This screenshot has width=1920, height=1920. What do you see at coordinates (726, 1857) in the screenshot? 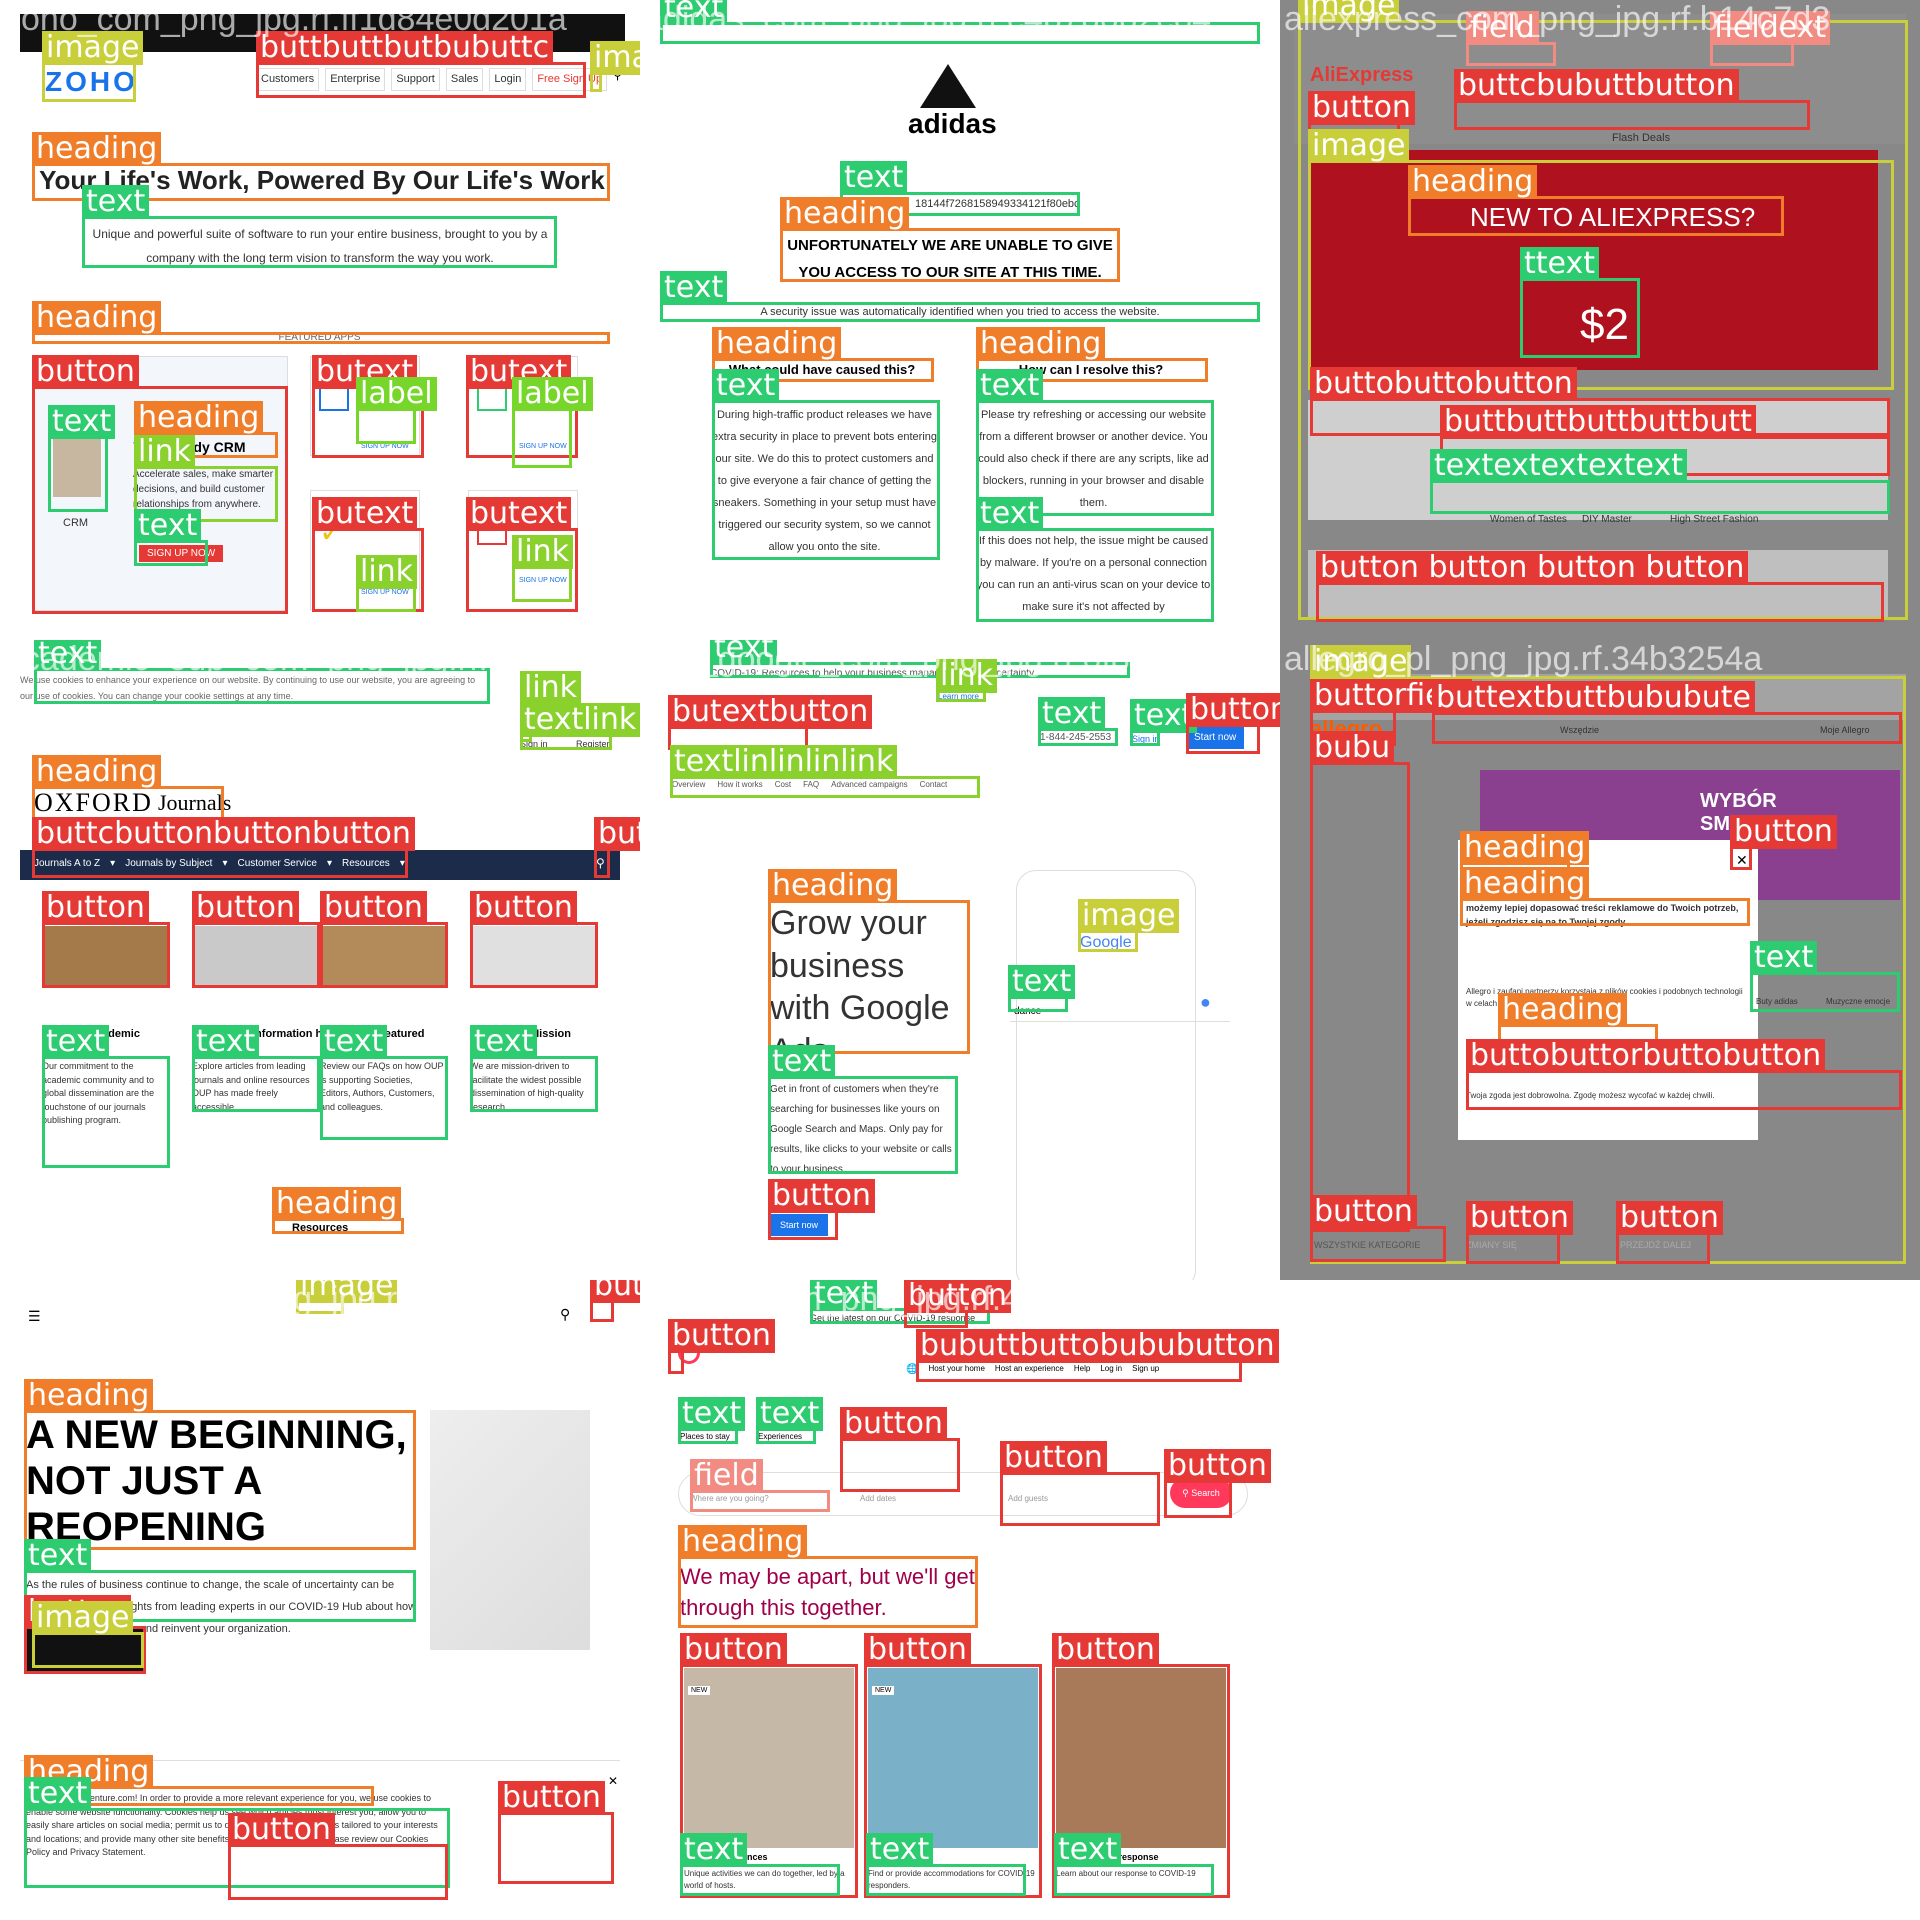
I see `card-title: Online Experiences` at bounding box center [726, 1857].